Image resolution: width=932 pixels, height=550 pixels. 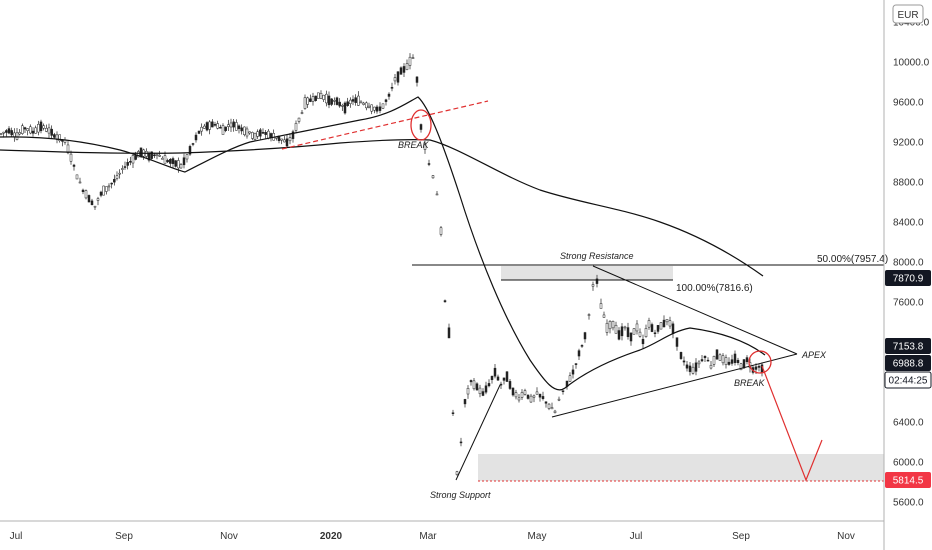 I want to click on fib-50-label: 50.00%(7957.4), so click(x=852, y=259).